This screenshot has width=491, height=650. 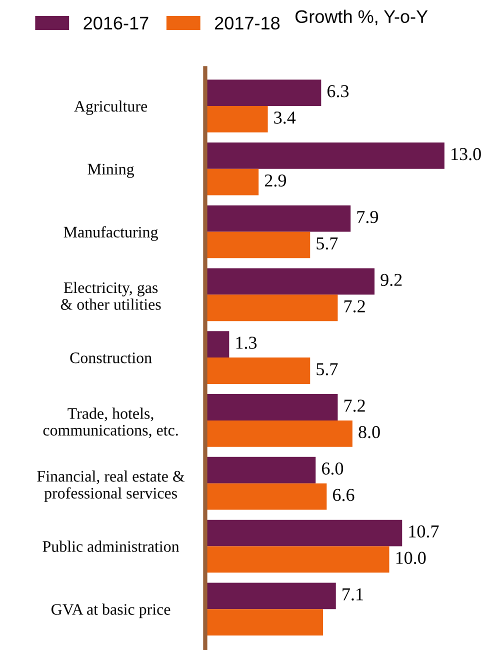 What do you see at coordinates (111, 486) in the screenshot?
I see `y-tick-label: Financial, real estate & professional services` at bounding box center [111, 486].